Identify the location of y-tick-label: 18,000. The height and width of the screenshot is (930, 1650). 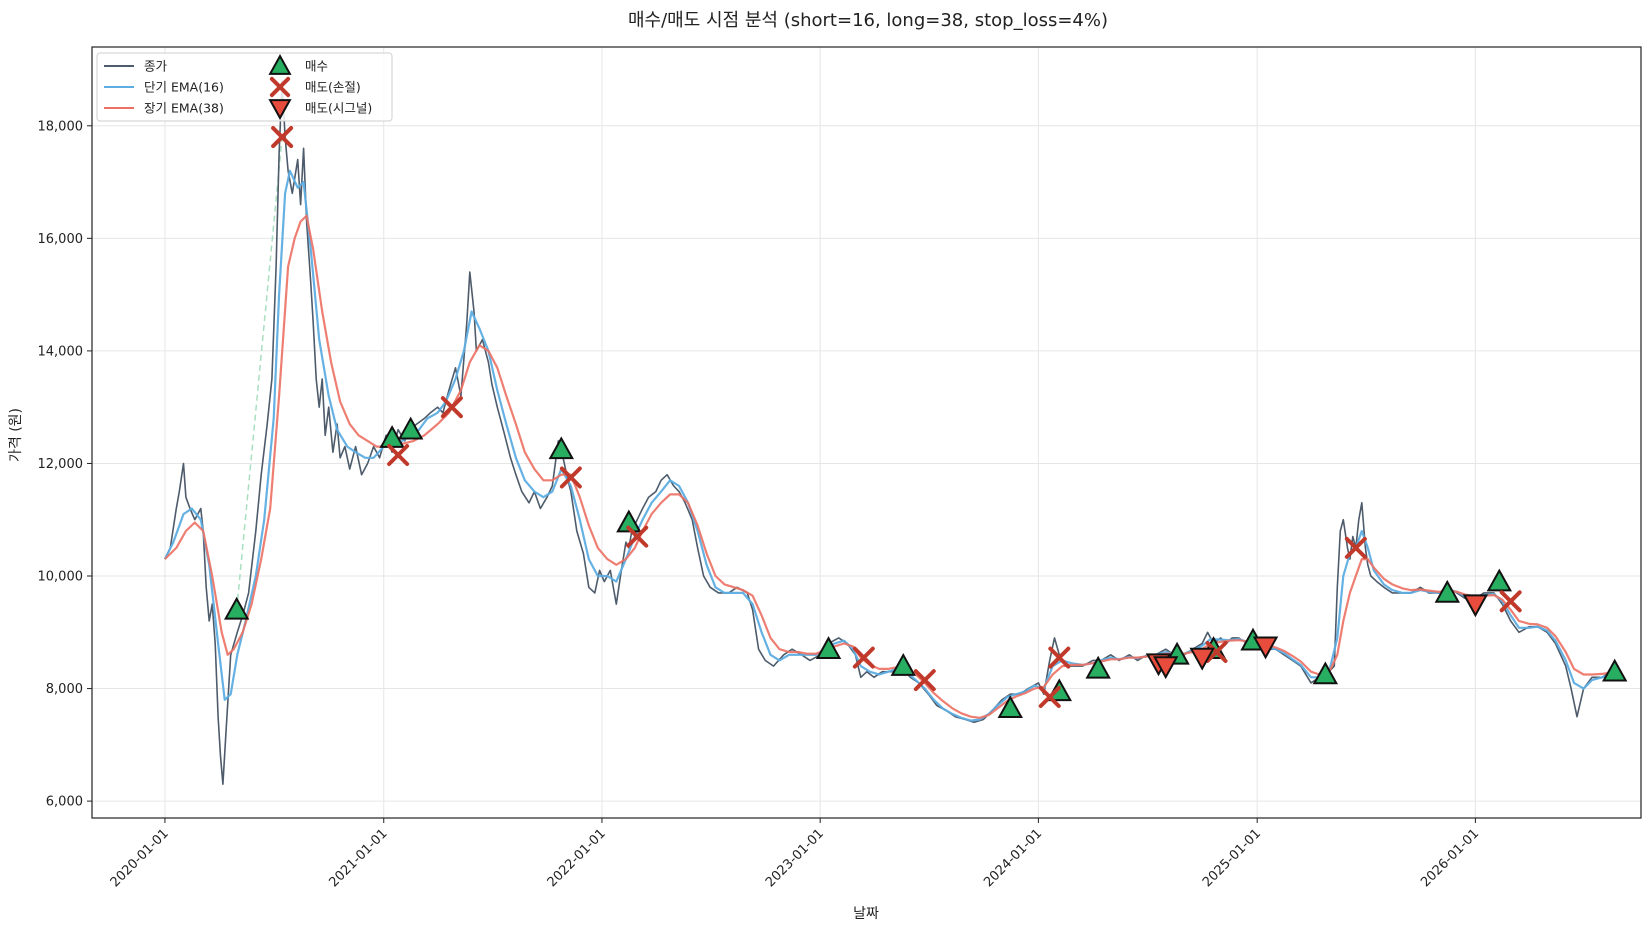
(61, 126).